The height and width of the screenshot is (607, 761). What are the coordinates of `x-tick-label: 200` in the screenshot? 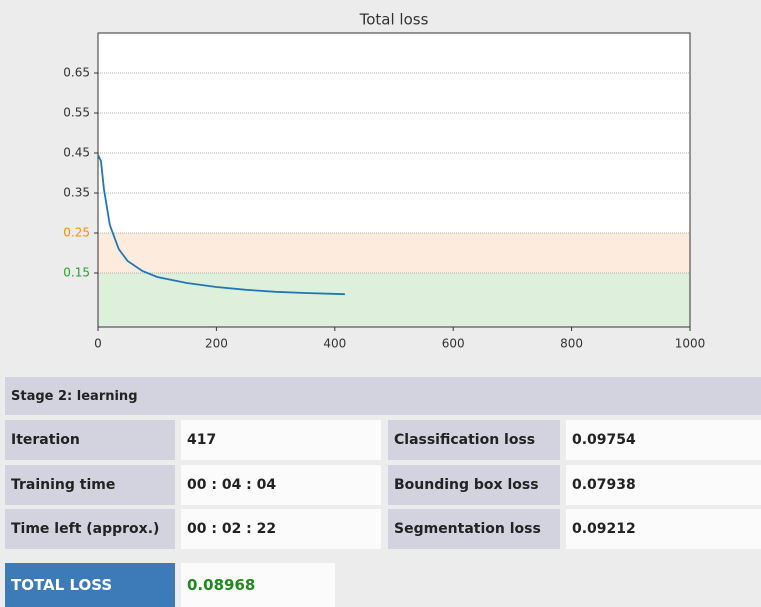 It's located at (216, 344).